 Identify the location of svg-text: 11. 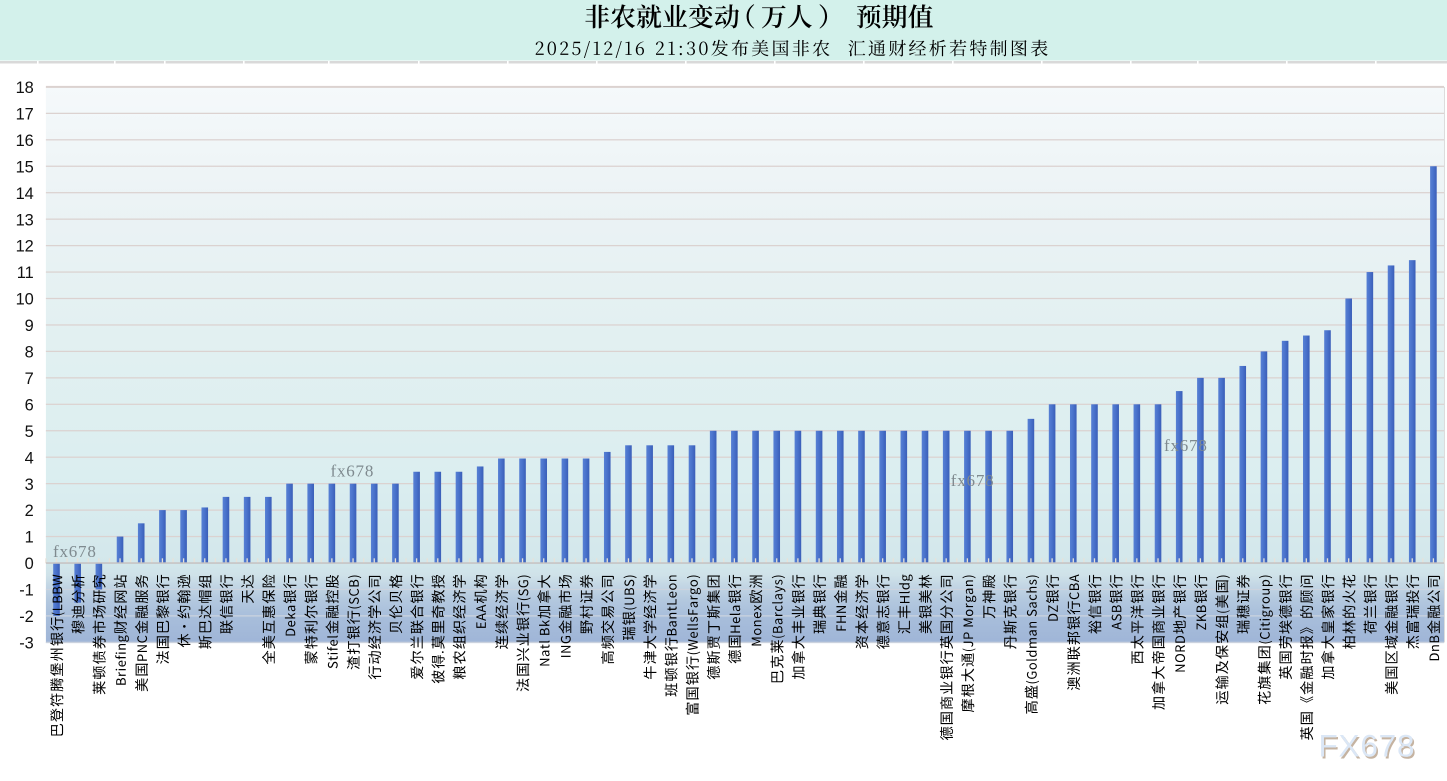
(25, 273).